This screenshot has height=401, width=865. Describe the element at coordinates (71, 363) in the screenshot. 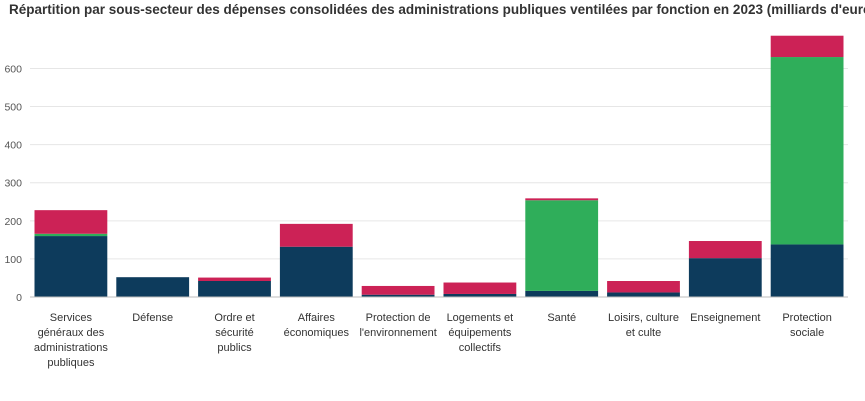

I see `x-category-label: publiques` at that location.